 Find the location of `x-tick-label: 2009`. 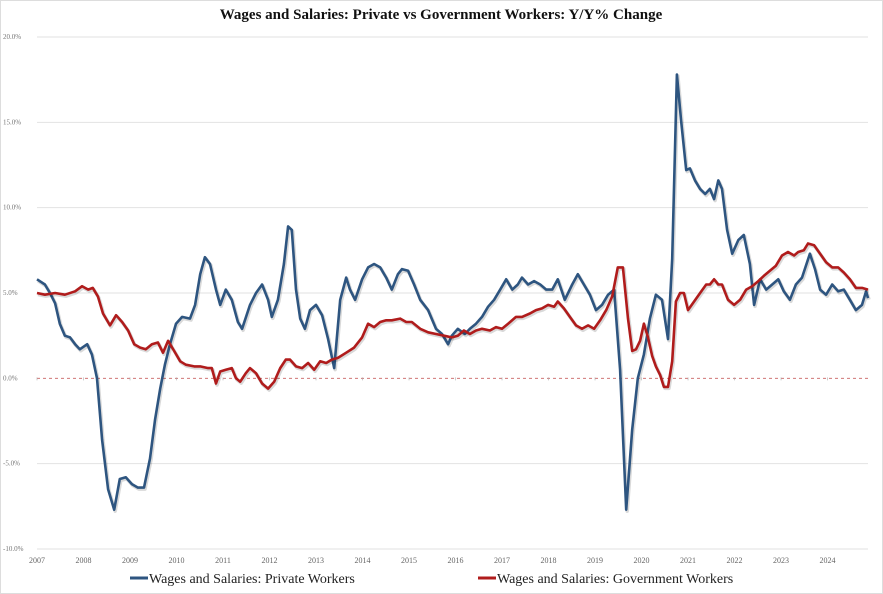

x-tick-label: 2009 is located at coordinates (130, 560).